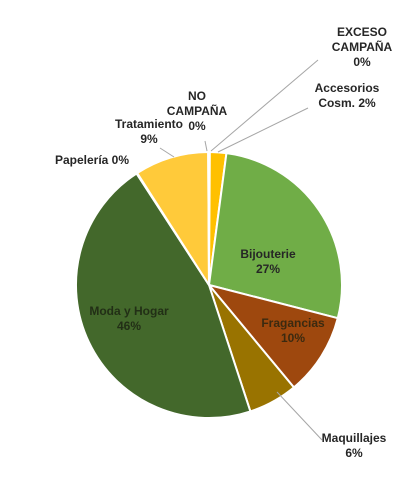 This screenshot has height=490, width=410. Describe the element at coordinates (347, 103) in the screenshot. I see `data-label-line: Cosm. 2%` at that location.